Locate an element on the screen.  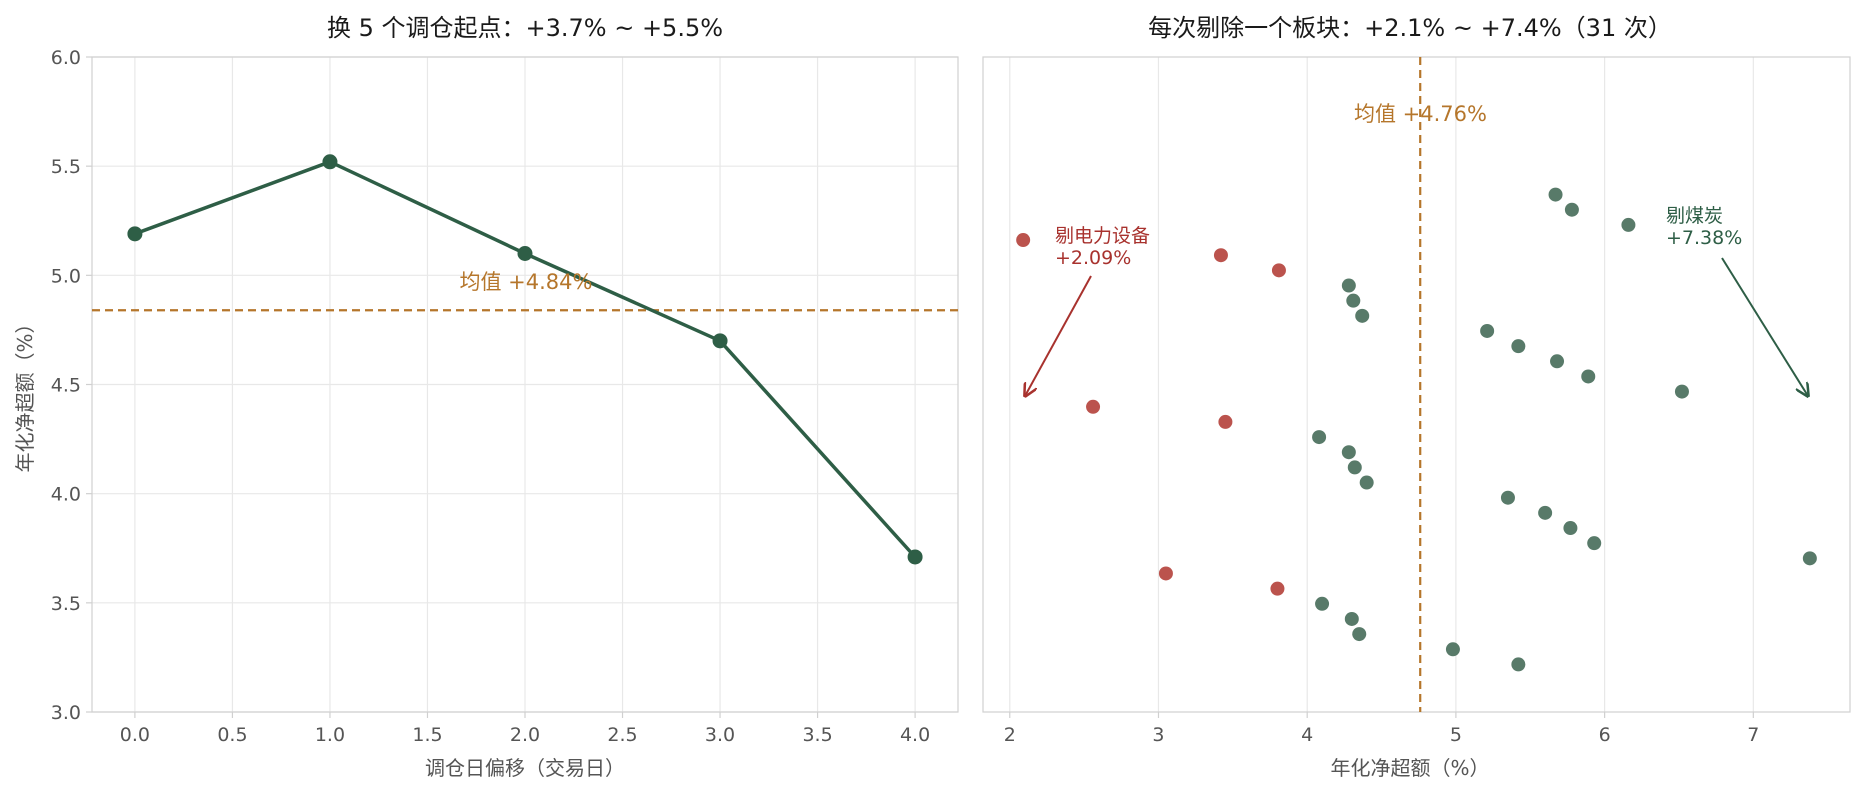
right-x-tick-label: 4 is located at coordinates (1307, 735).